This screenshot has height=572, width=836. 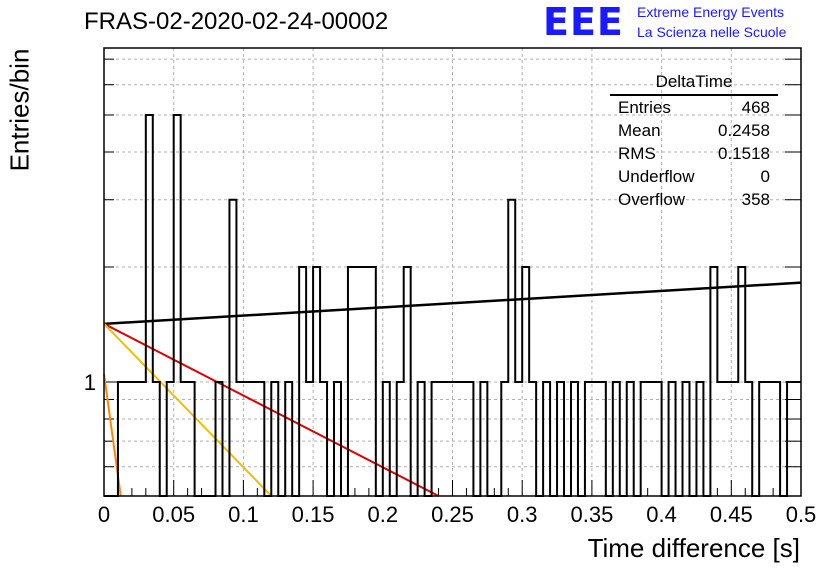 What do you see at coordinates (591, 514) in the screenshot?
I see `x-tick-label: 0.35` at bounding box center [591, 514].